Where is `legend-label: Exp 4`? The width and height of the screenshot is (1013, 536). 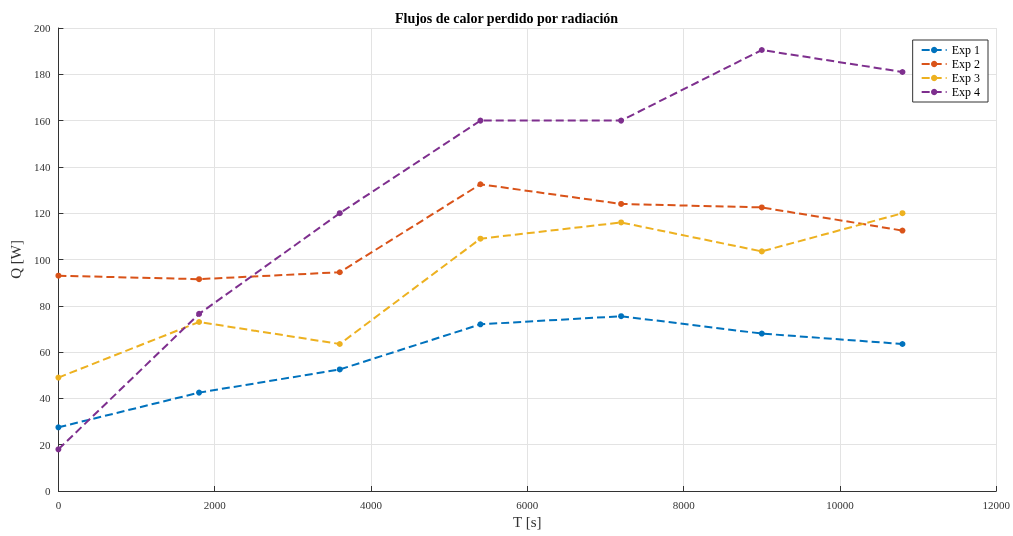 legend-label: Exp 4 is located at coordinates (966, 92).